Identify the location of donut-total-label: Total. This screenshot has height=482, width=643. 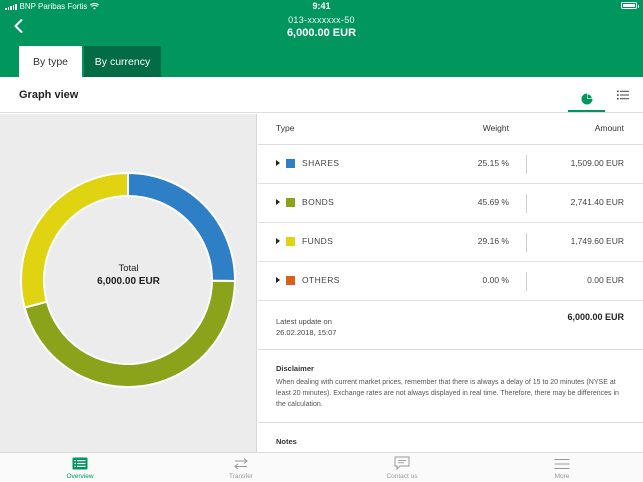
(128, 268).